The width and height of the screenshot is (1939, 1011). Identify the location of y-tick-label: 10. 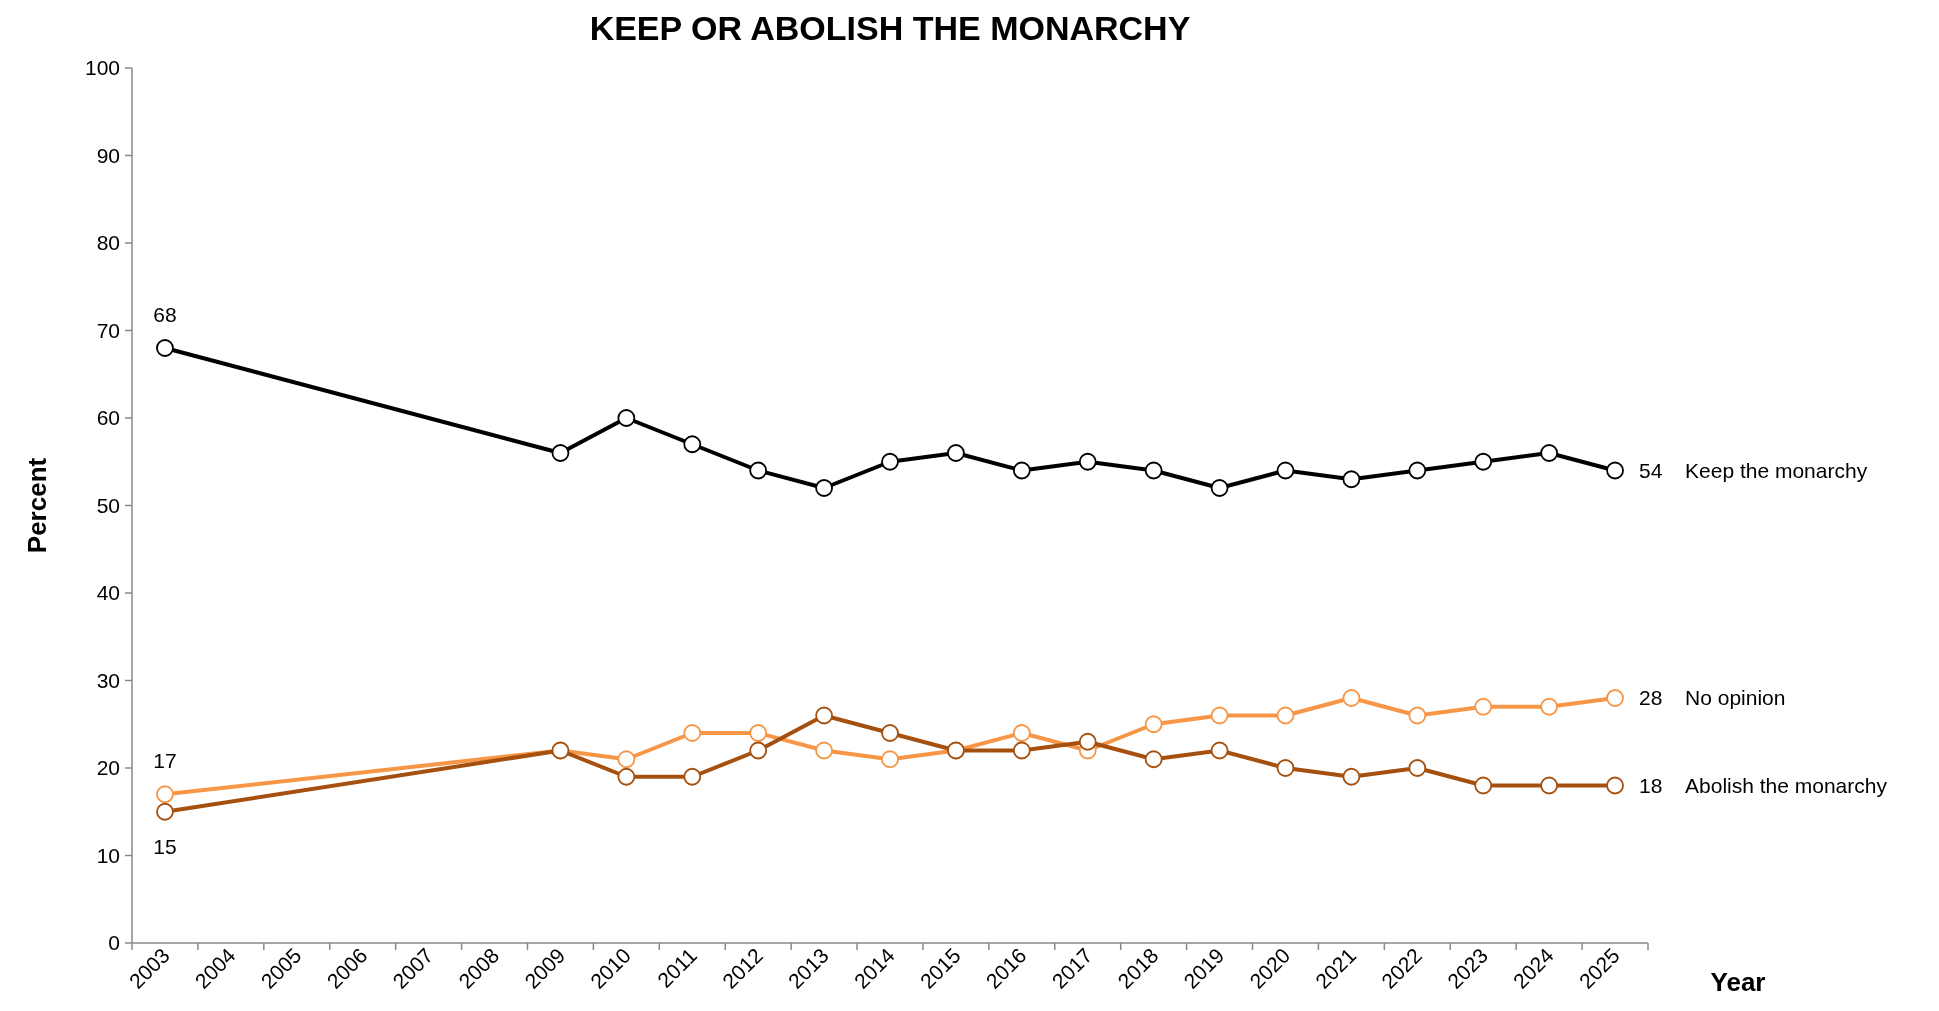
(108, 855).